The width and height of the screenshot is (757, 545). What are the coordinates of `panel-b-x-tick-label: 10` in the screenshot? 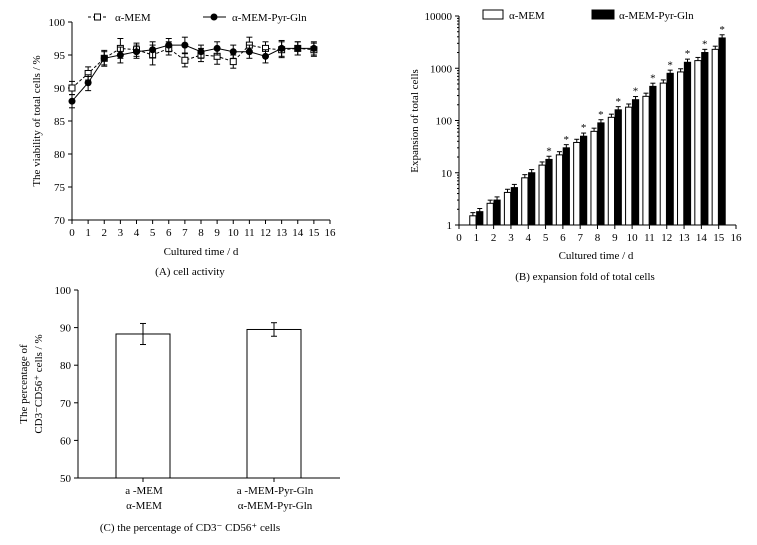 It's located at (633, 238).